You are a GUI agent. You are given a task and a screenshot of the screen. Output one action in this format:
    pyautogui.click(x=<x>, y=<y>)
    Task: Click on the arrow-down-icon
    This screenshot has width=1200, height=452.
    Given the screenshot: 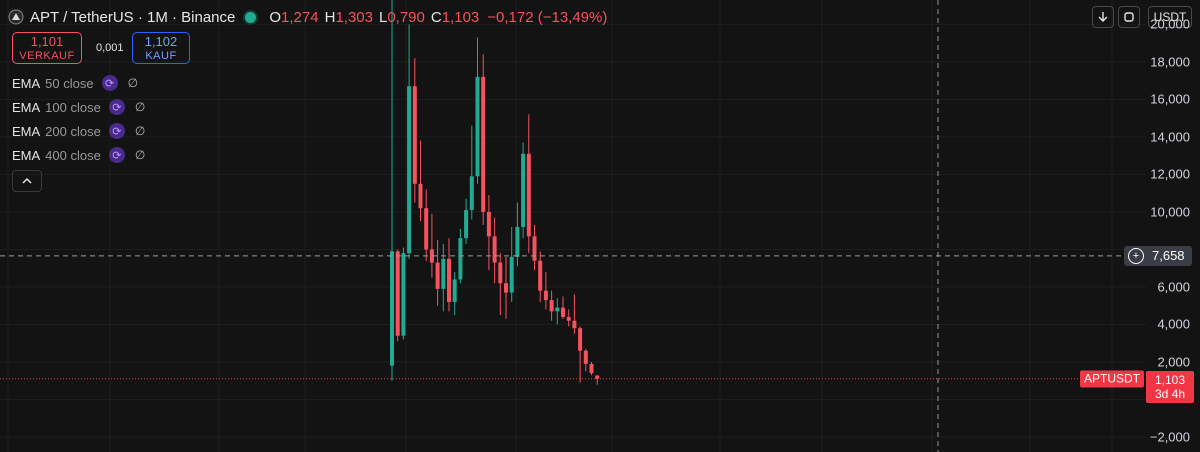 What is the action you would take?
    pyautogui.click(x=1103, y=17)
    